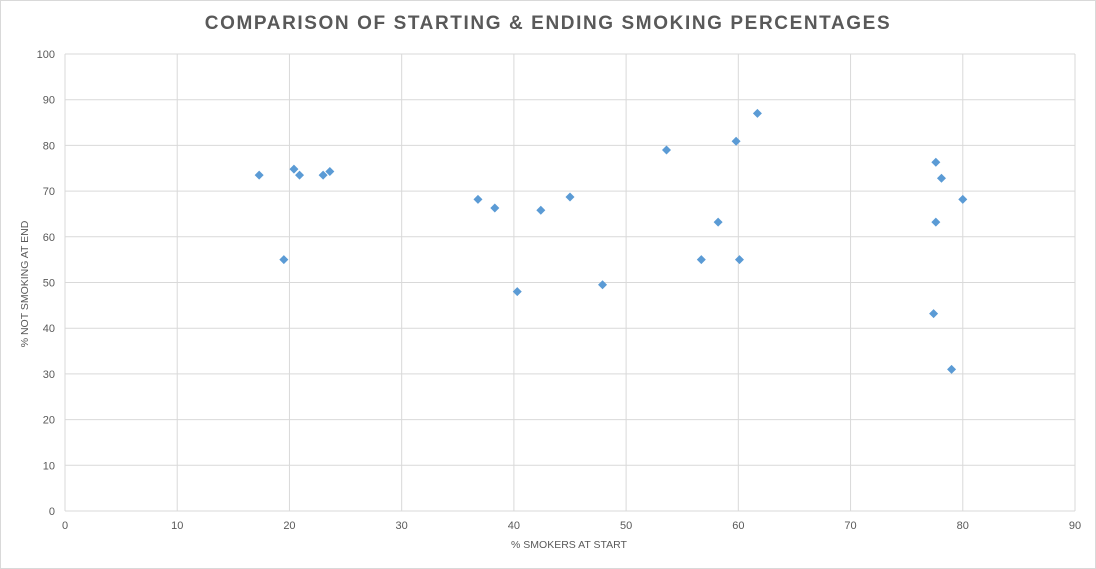 Image resolution: width=1096 pixels, height=569 pixels. I want to click on x-tick-label: 50, so click(626, 526).